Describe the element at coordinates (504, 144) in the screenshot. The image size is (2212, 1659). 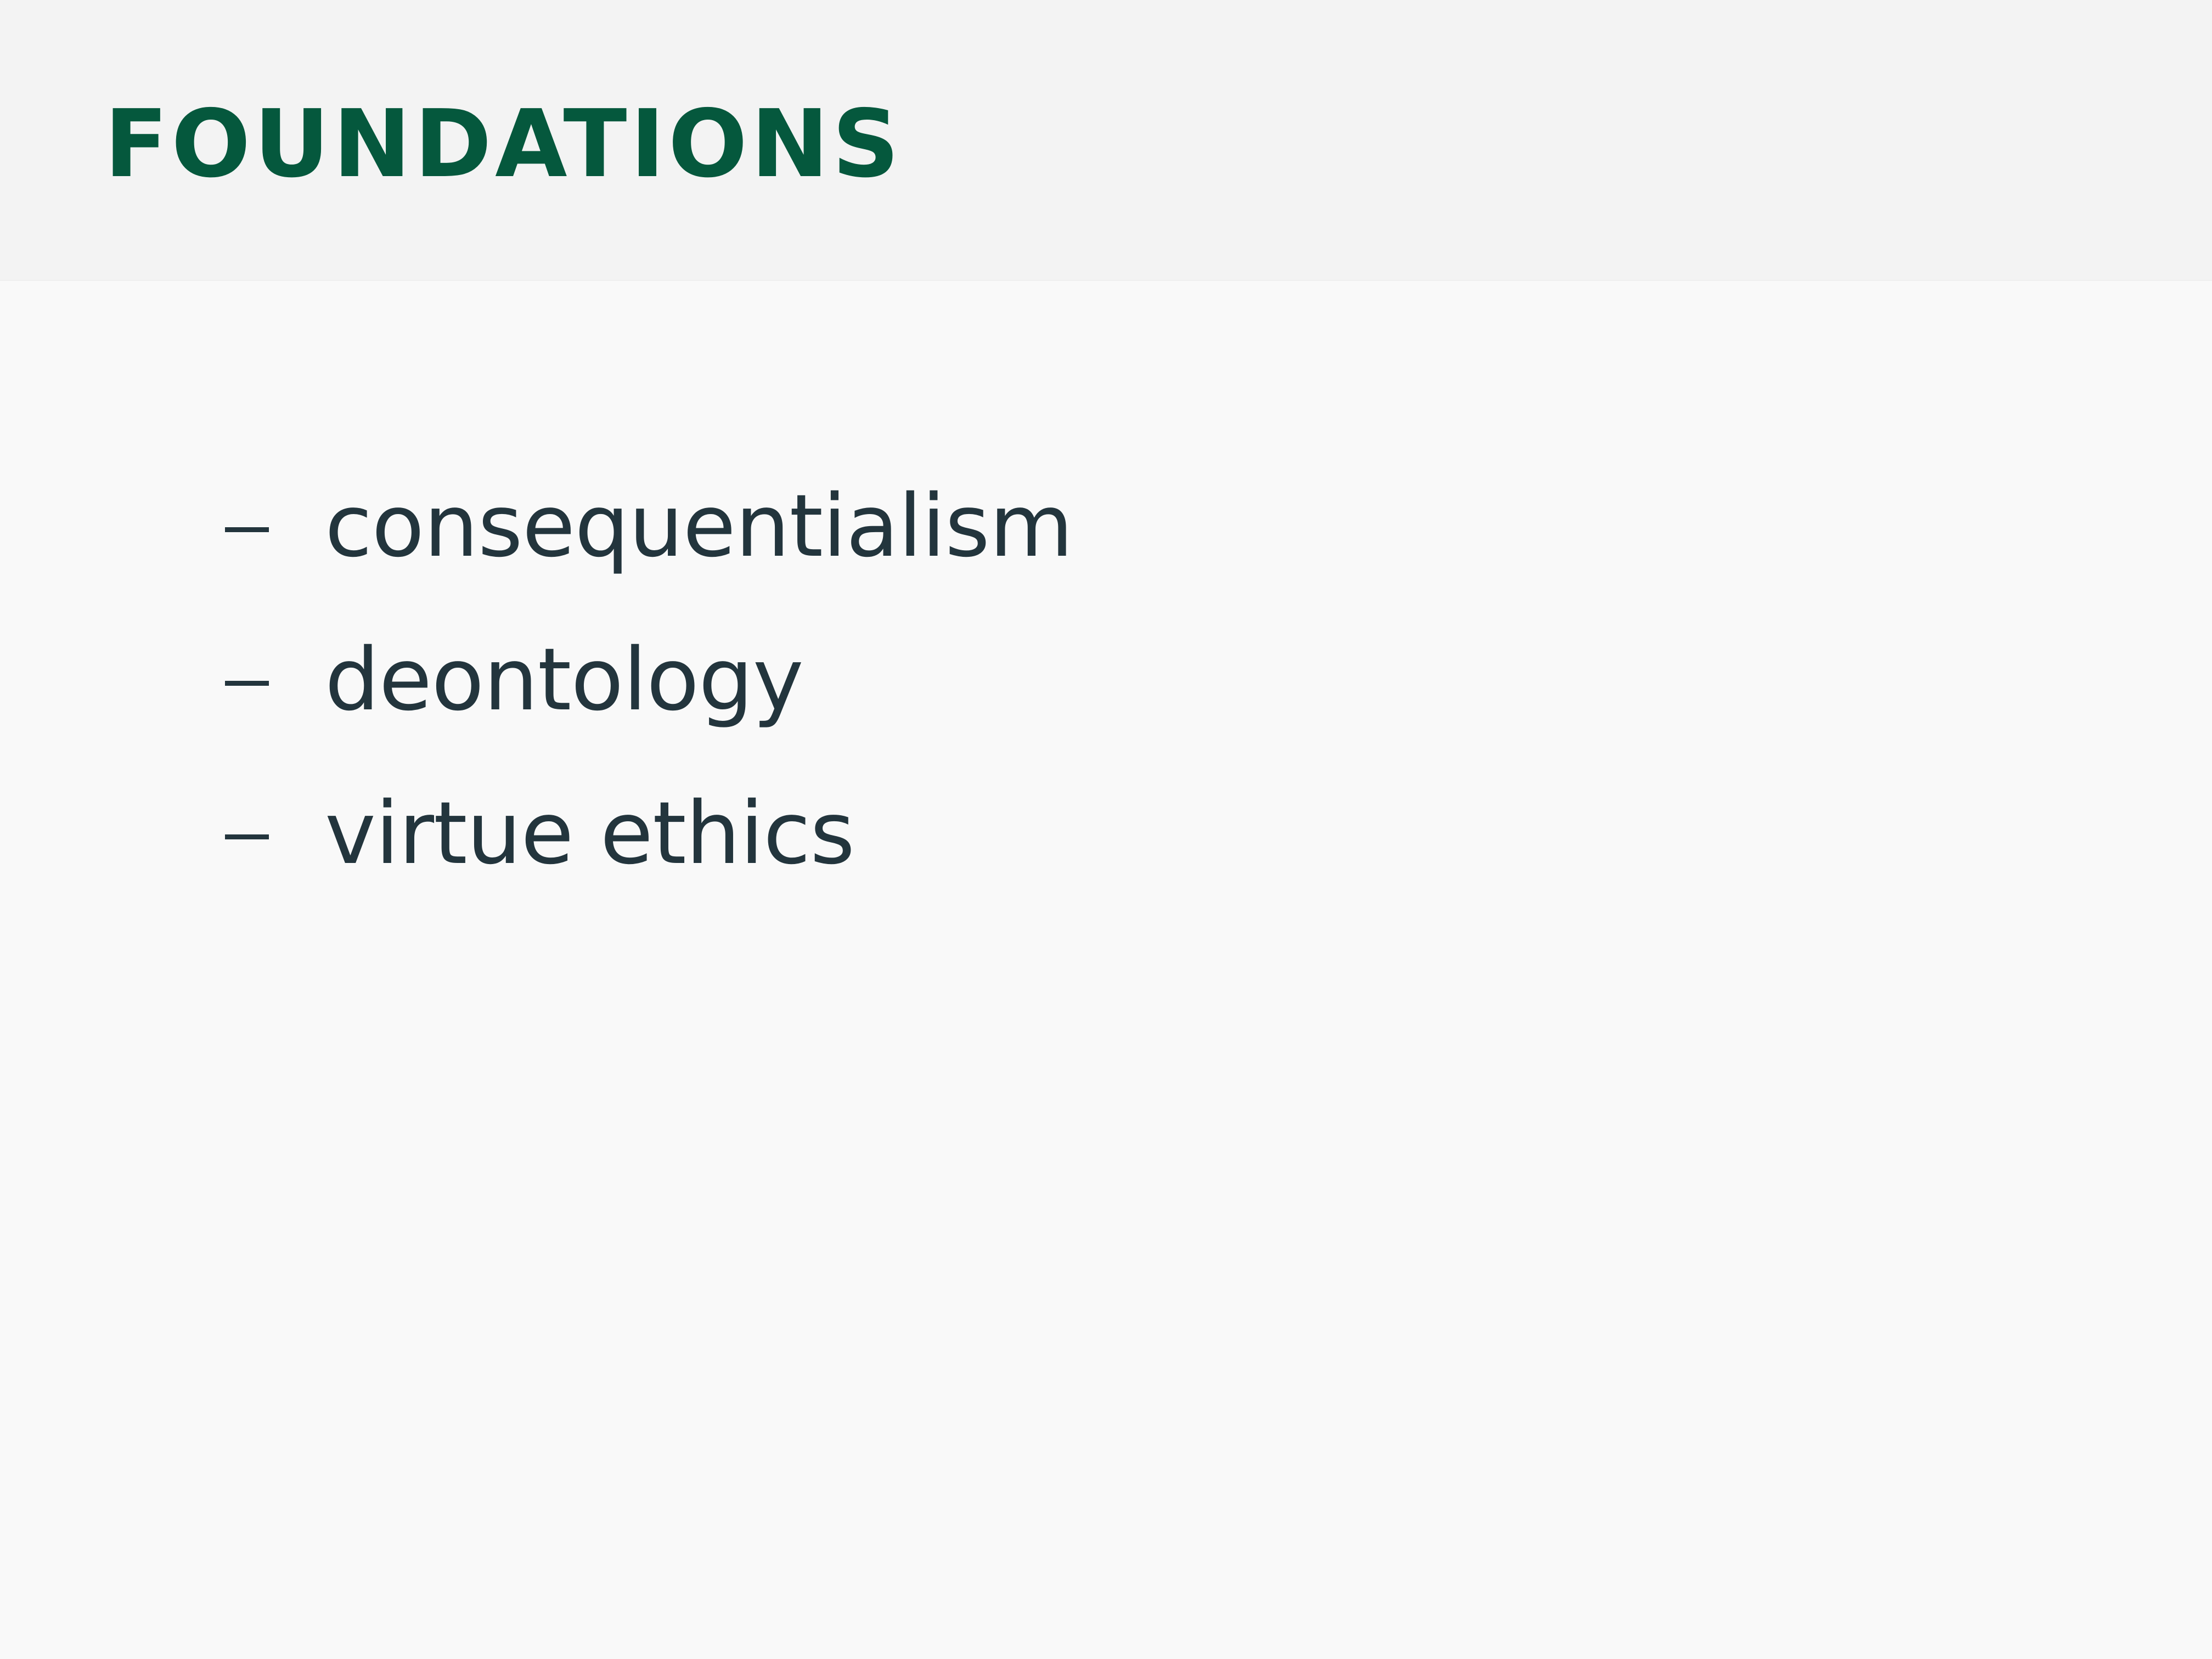
I see `slide-title: FOUNDATIONS` at that location.